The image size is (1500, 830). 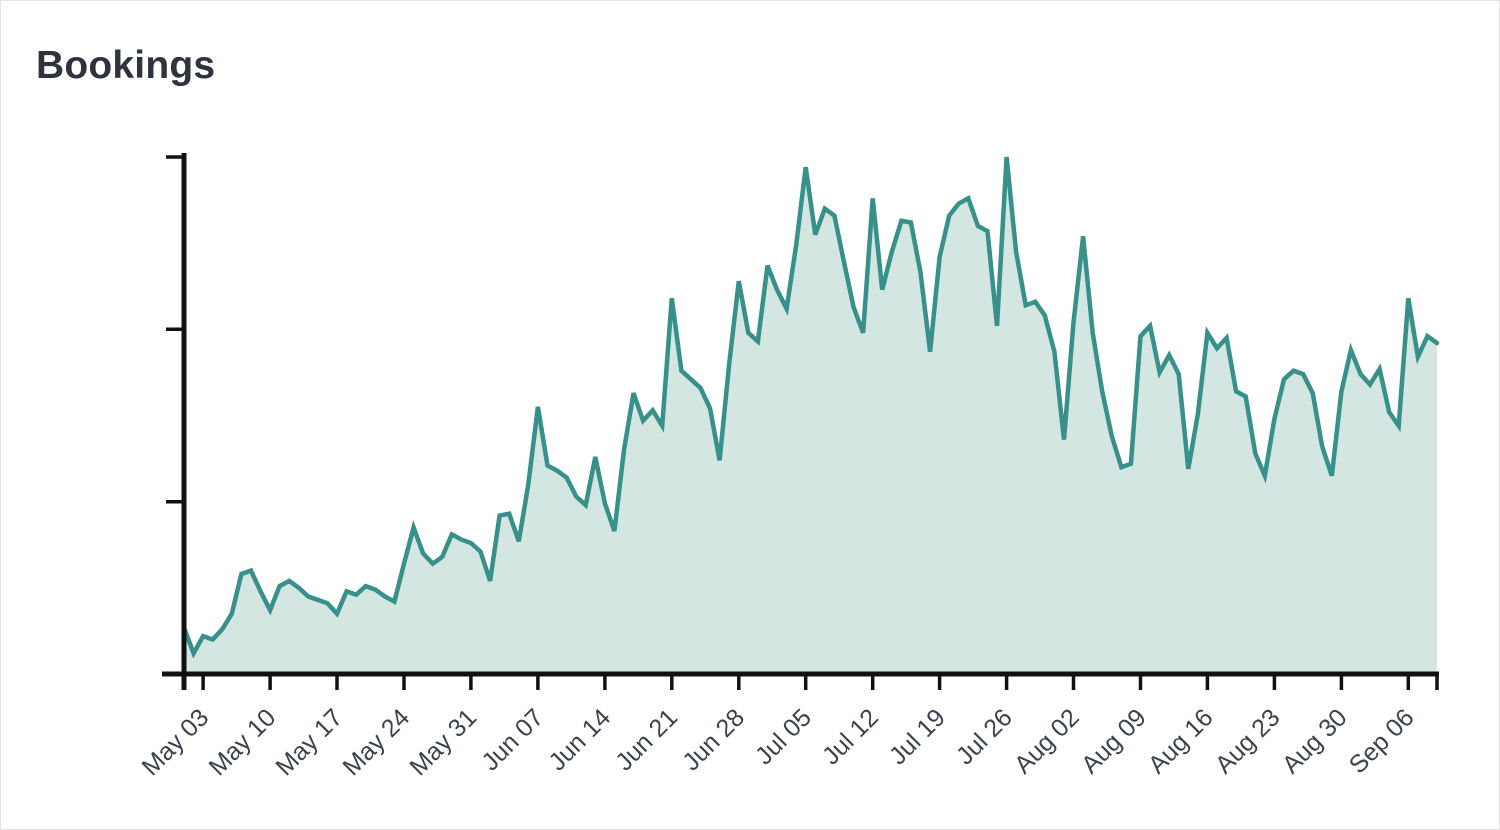 What do you see at coordinates (646, 739) in the screenshot?
I see `x-axis-label: Jun 21` at bounding box center [646, 739].